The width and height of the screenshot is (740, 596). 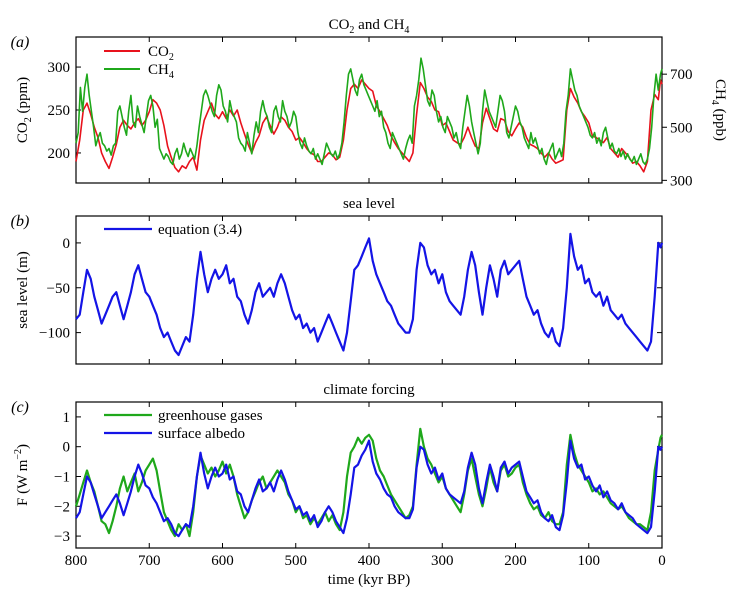 What do you see at coordinates (171, 75) in the screenshot?
I see `legend-label-part: 4` at bounding box center [171, 75].